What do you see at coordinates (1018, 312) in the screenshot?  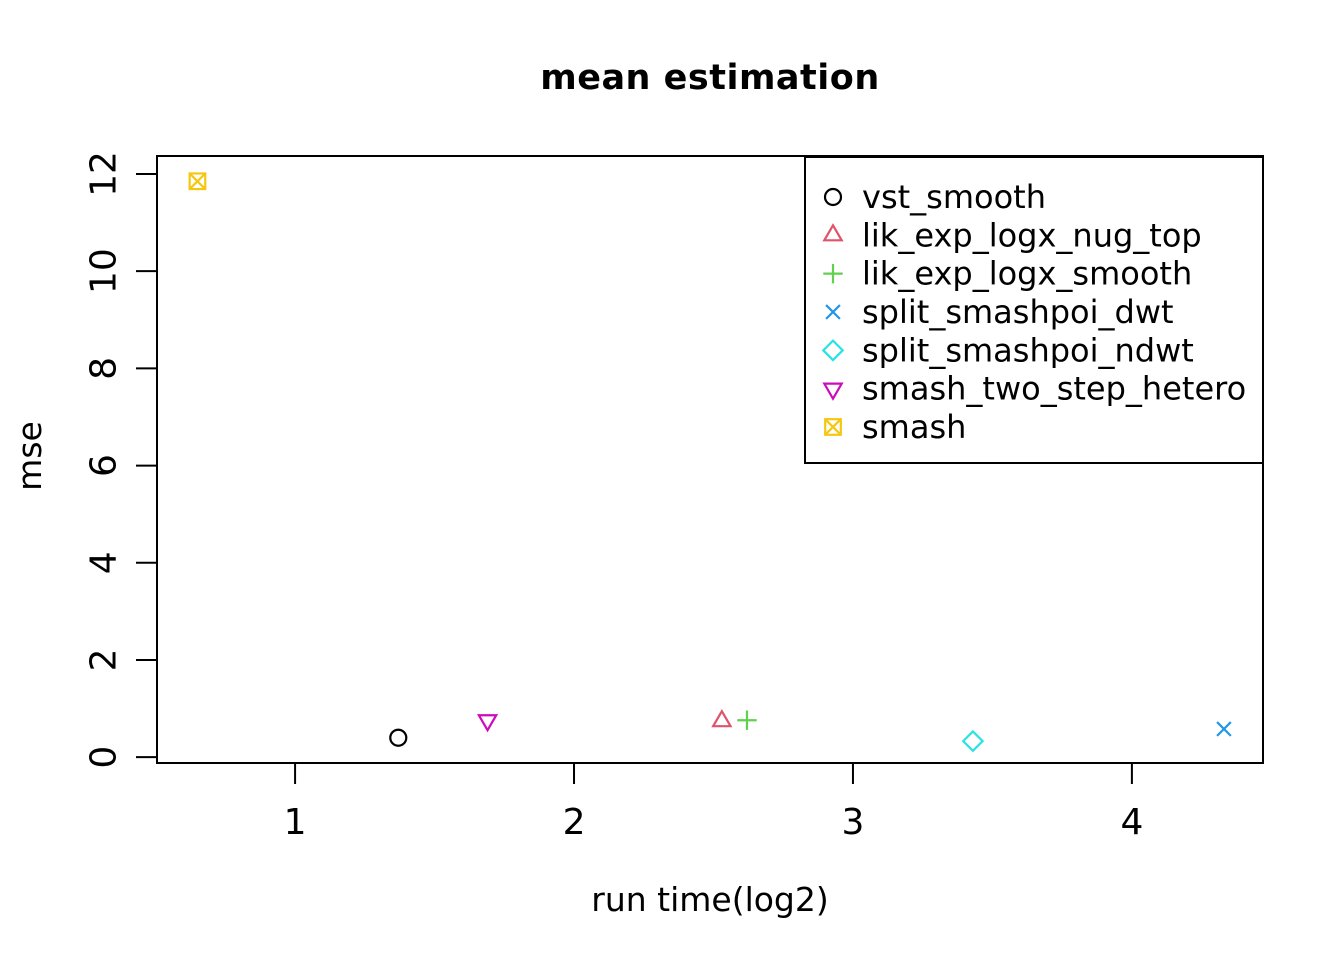 I see `legend-label: split_smashpoi_dwt` at bounding box center [1018, 312].